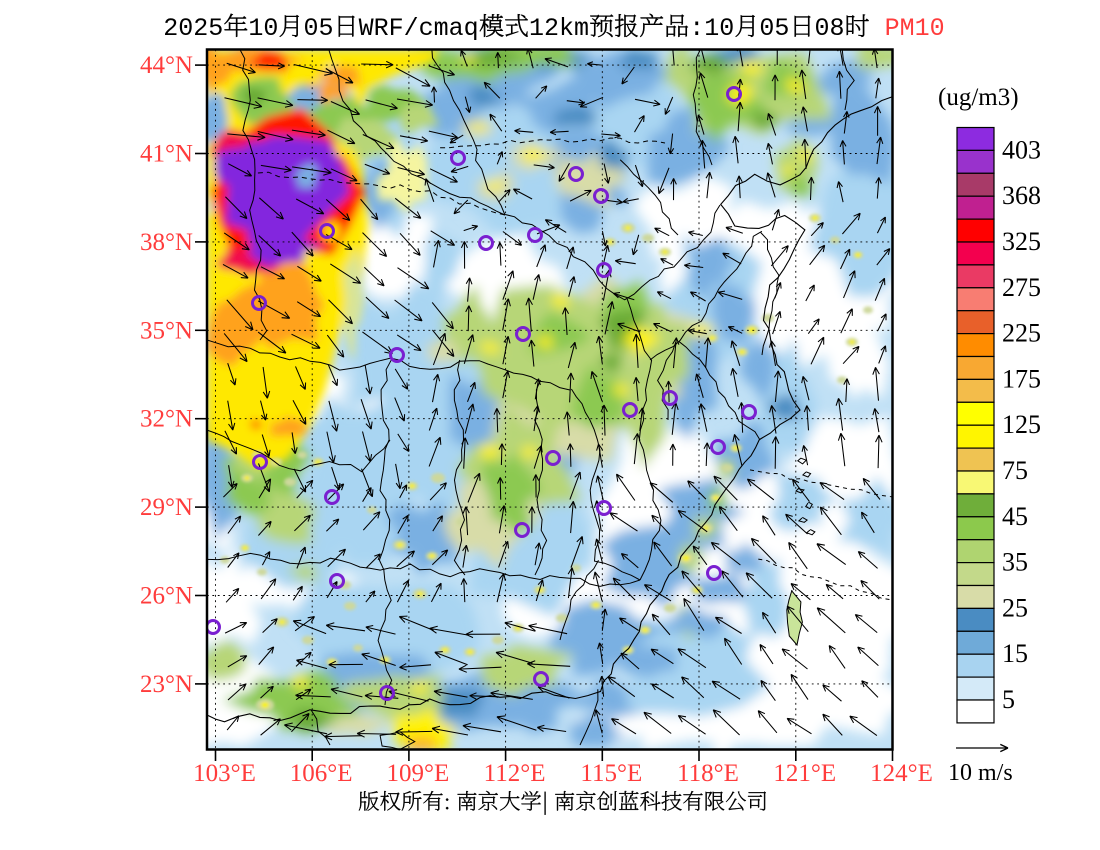 This screenshot has width=1100, height=850. What do you see at coordinates (166, 330) in the screenshot?
I see `svg-text: 35°N` at bounding box center [166, 330].